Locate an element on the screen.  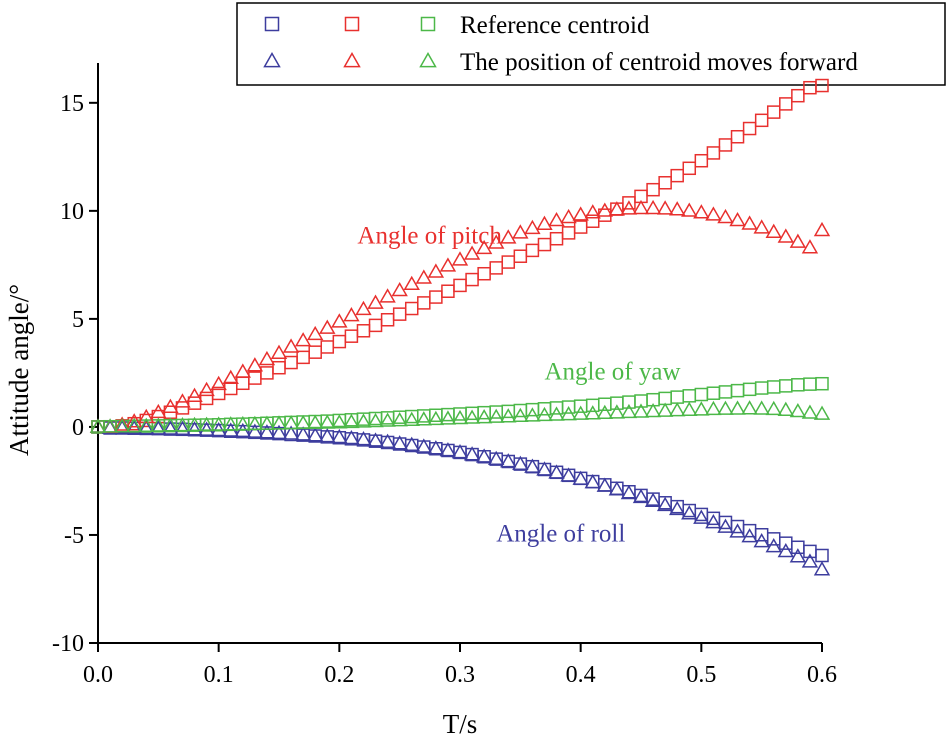
x-tick-label: 0.5 is located at coordinates (701, 675).